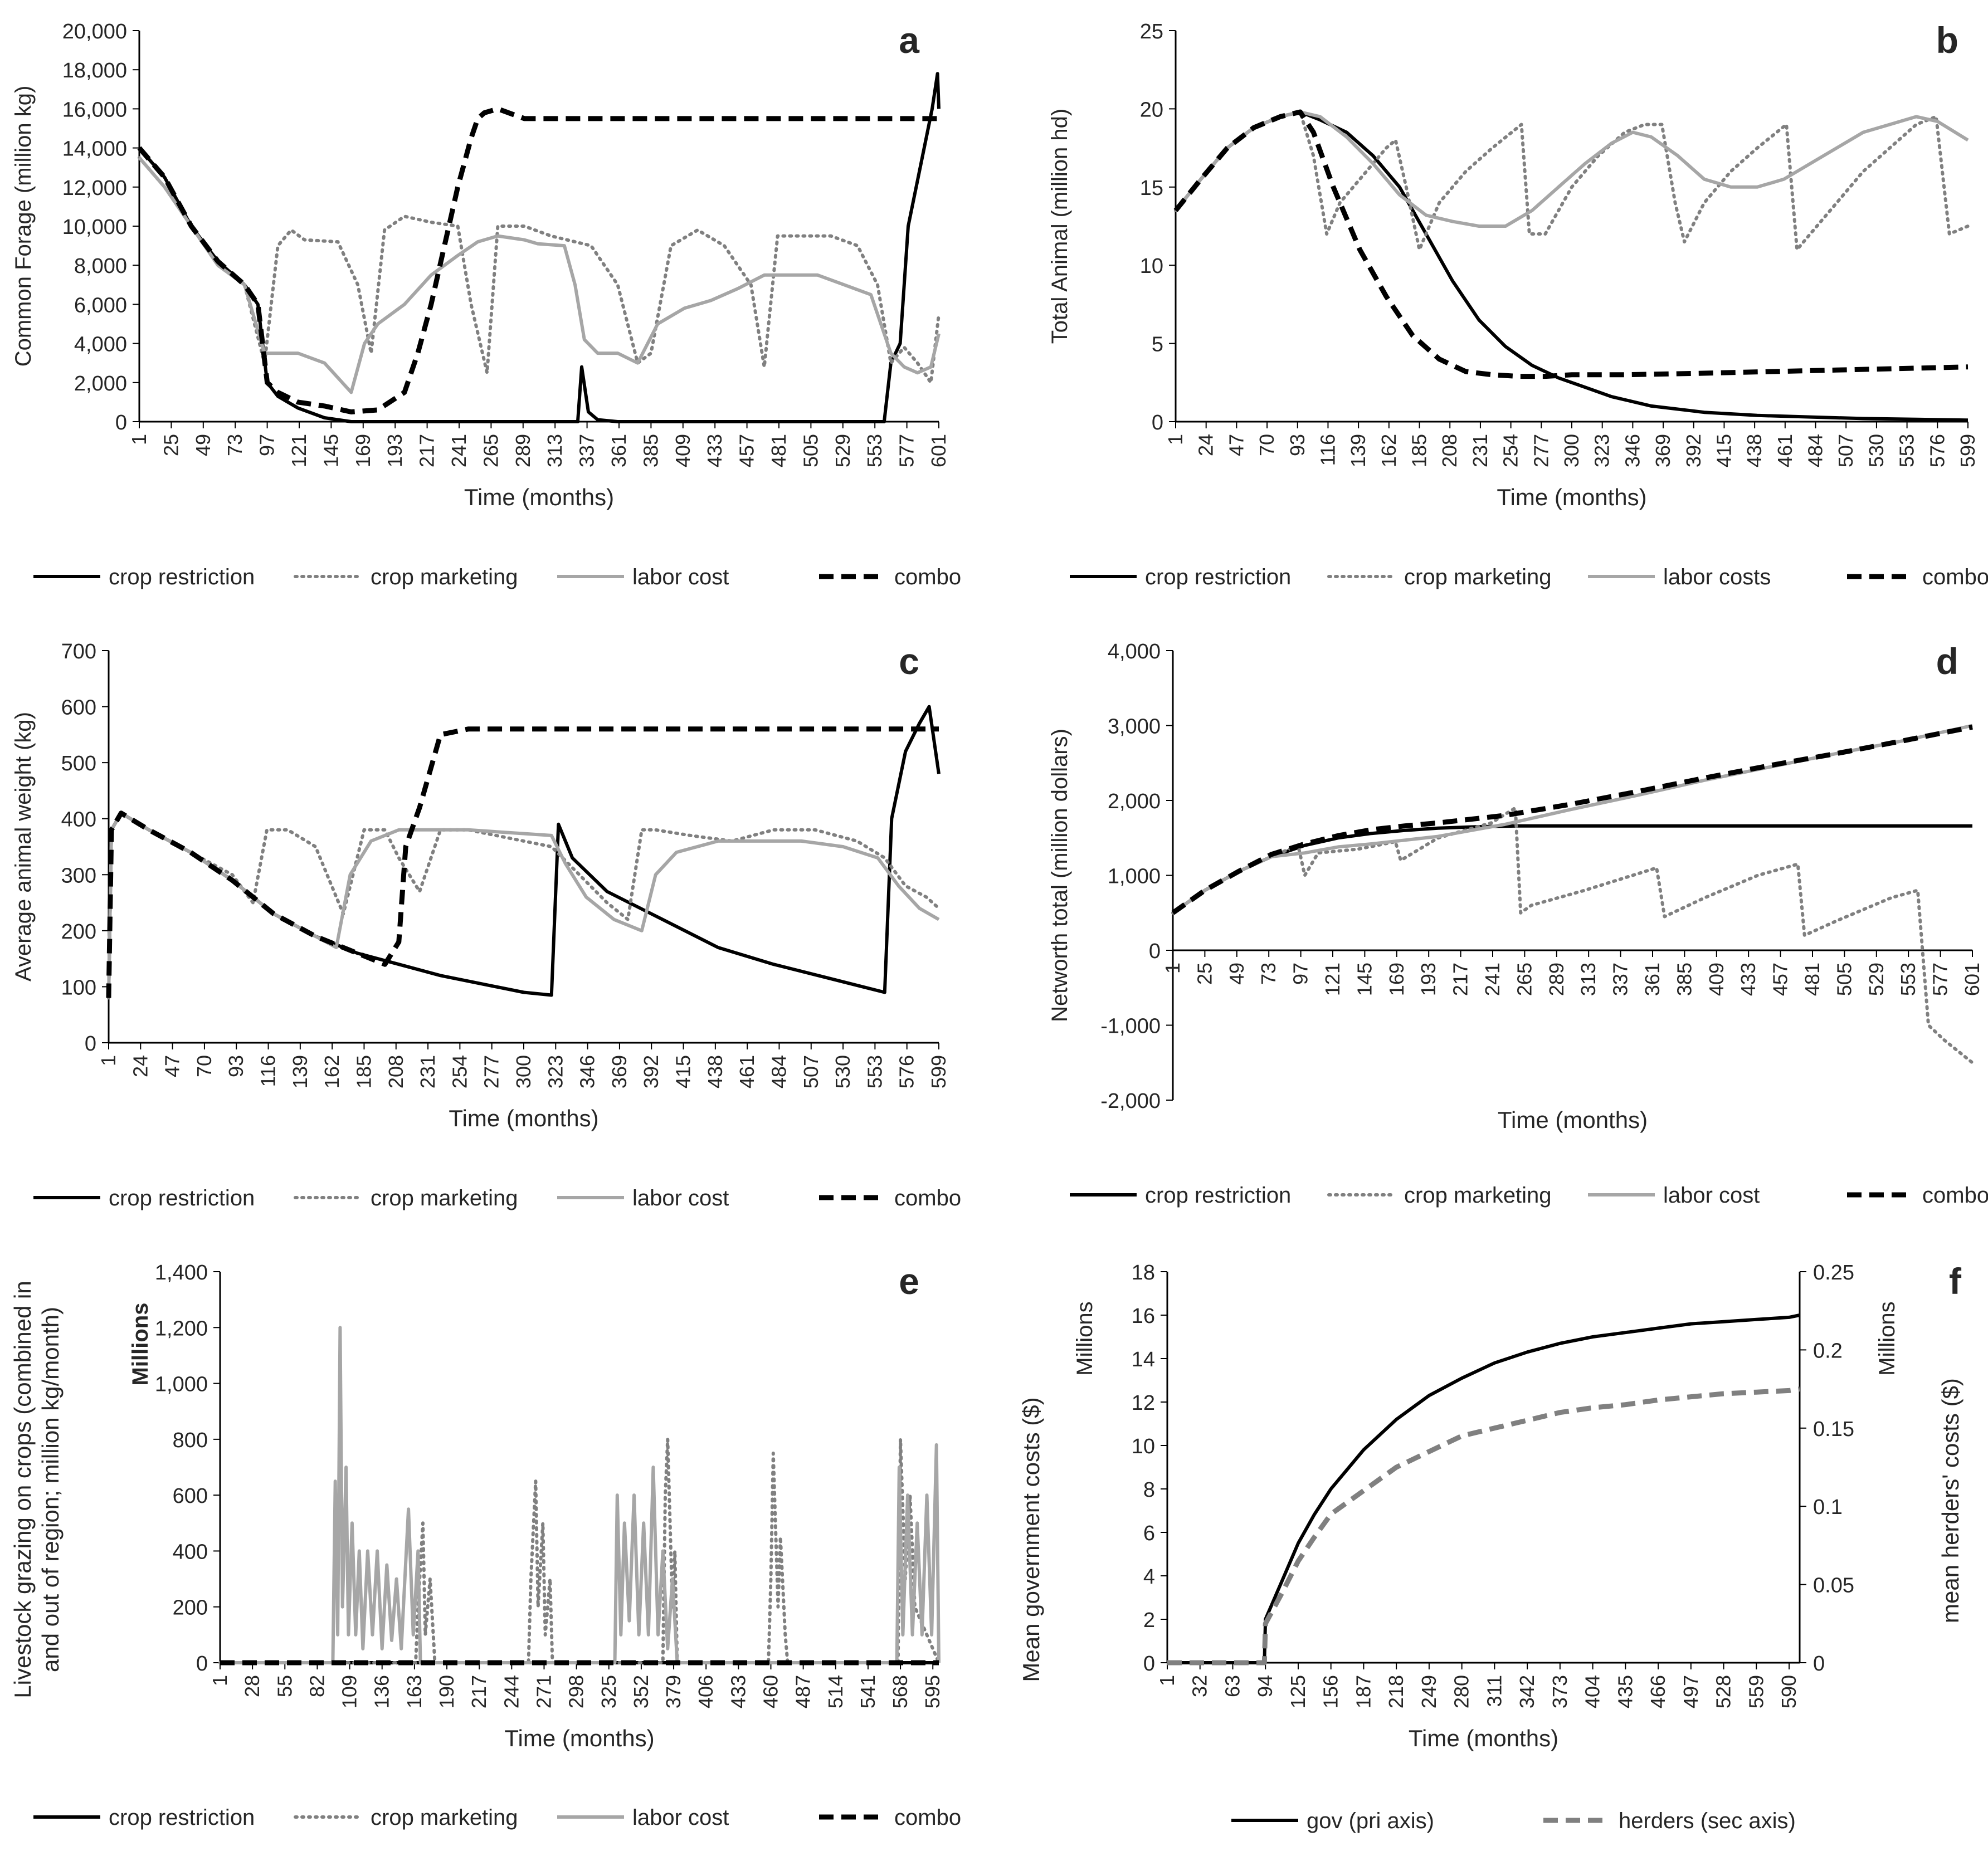 Image resolution: width=1988 pixels, height=1851 pixels. What do you see at coordinates (50, 1489) in the screenshot?
I see `y-axis-title-line: and out of region; million kg/month)` at bounding box center [50, 1489].